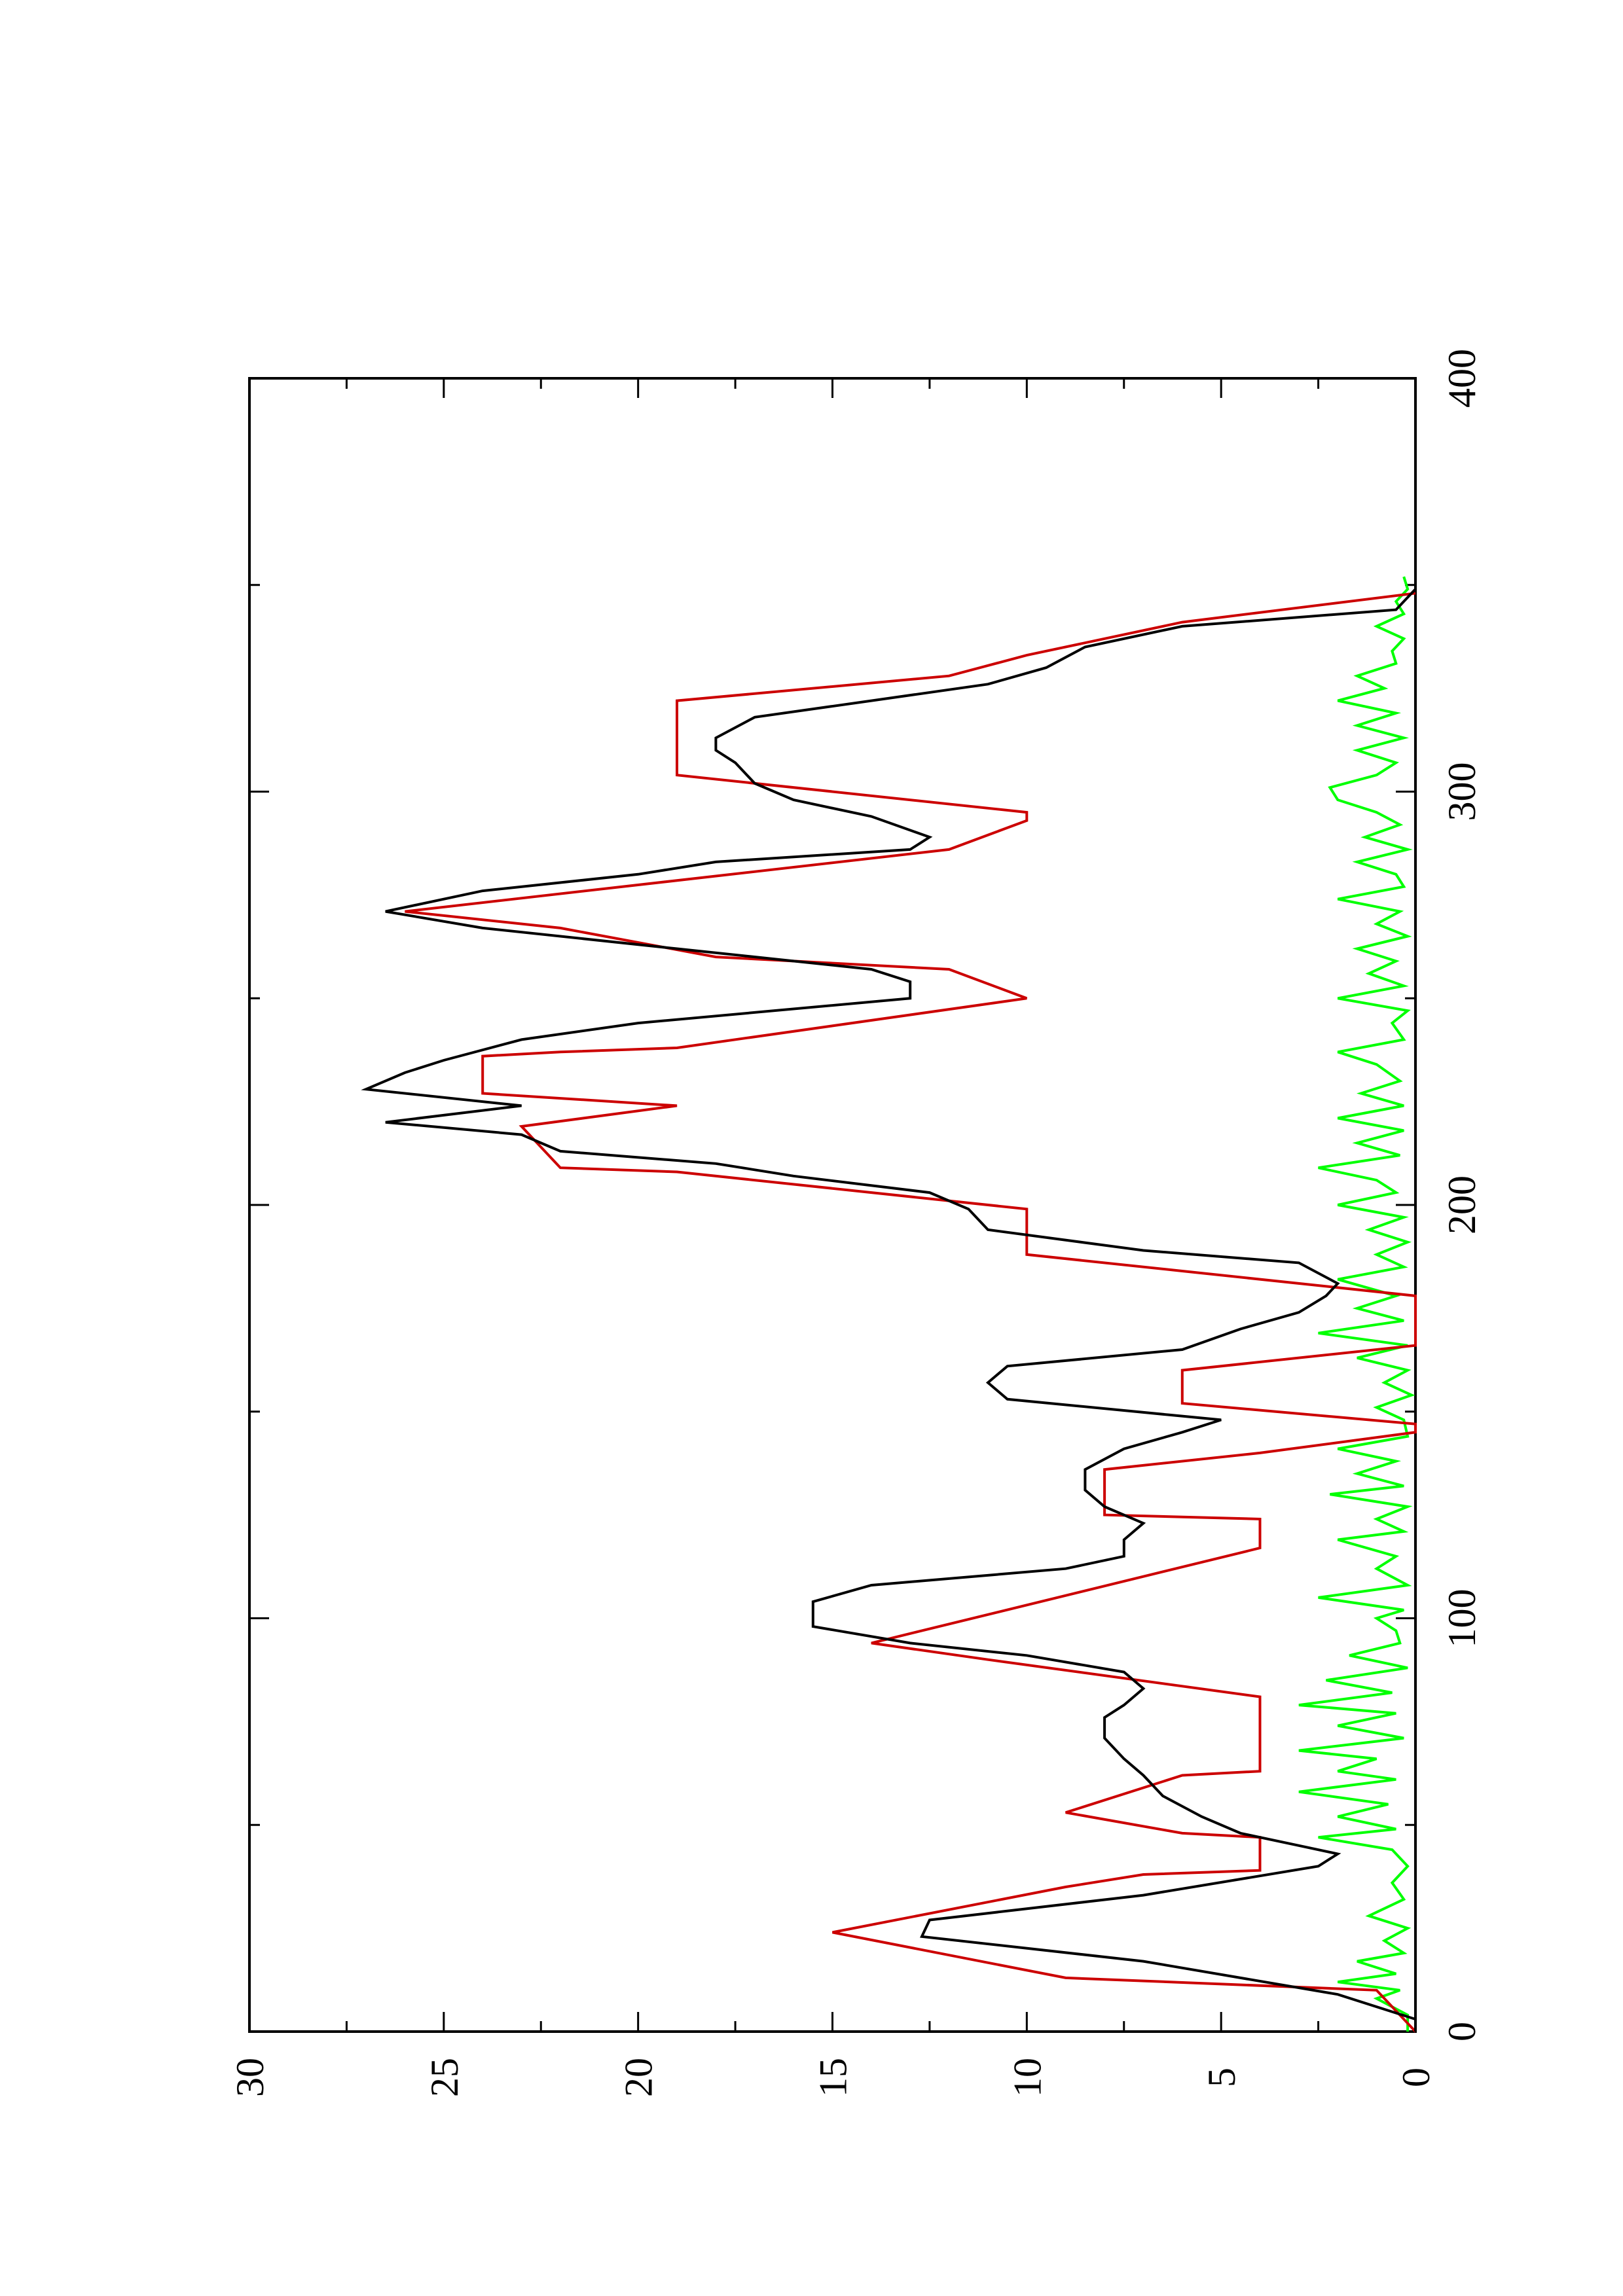  Describe the element at coordinates (250, 2077) in the screenshot. I see `y-tick-label: 30` at that location.